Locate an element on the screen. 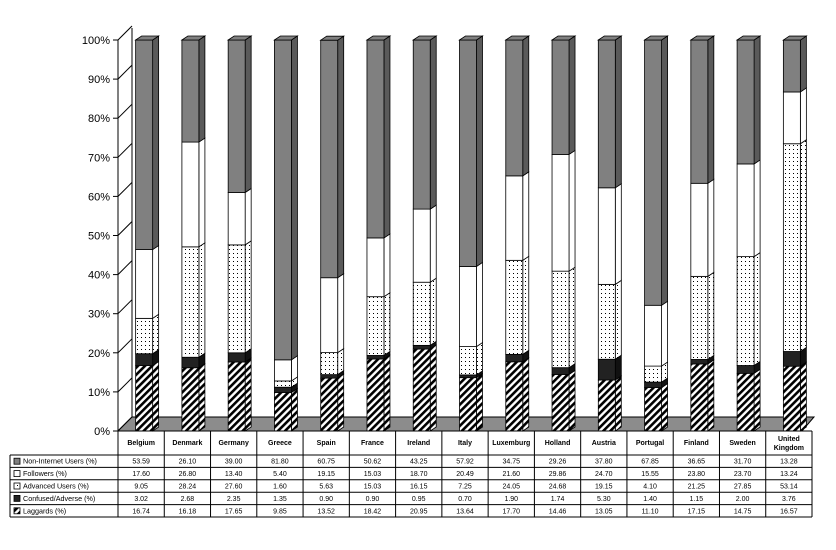 This screenshot has height=550, width=836. y-tick-label: 0% is located at coordinates (102, 432).